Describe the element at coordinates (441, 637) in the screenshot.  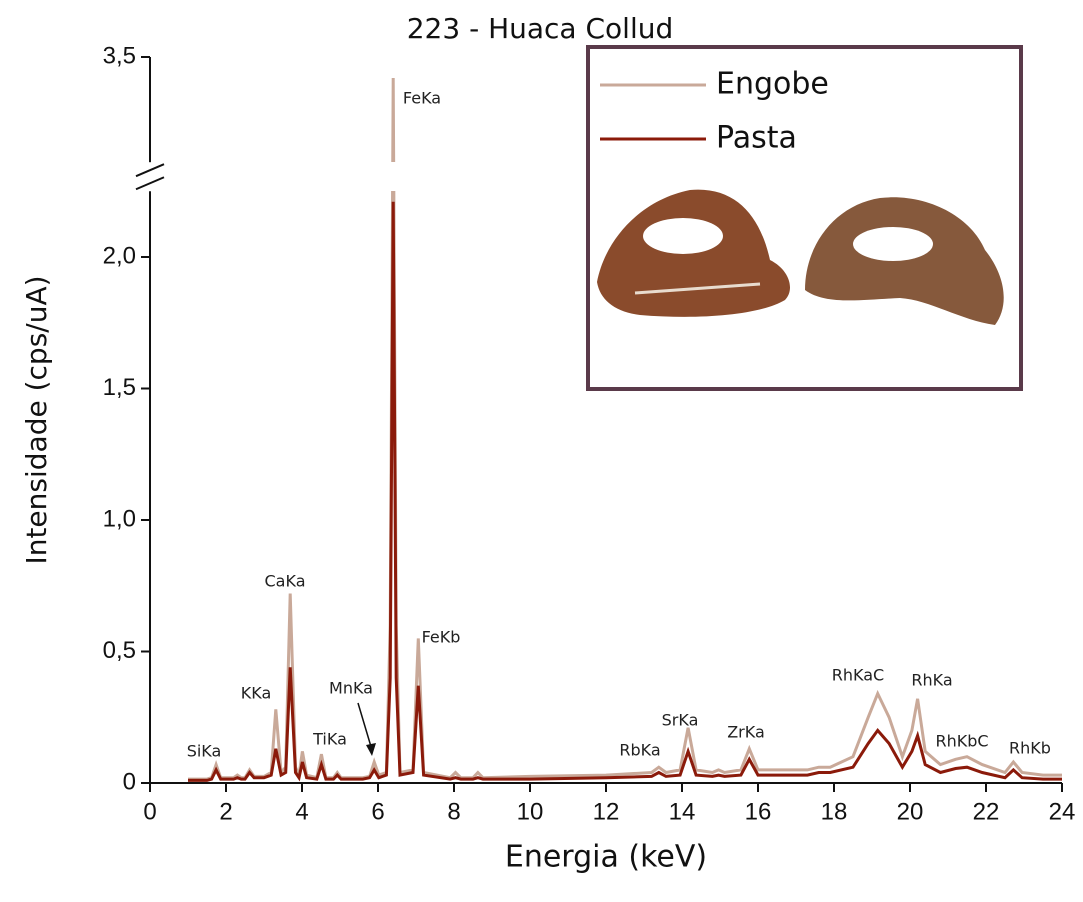
I see `peak-label: FeKb` at that location.